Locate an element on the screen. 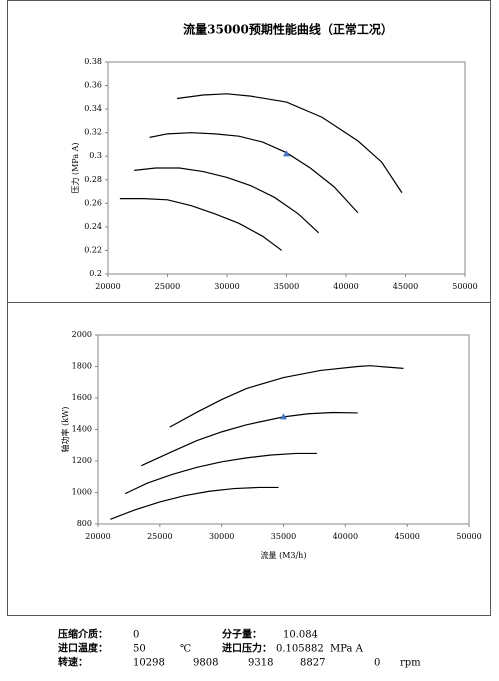 This screenshot has height=681, width=499. footer-text: 进口温度： is located at coordinates (83, 648).